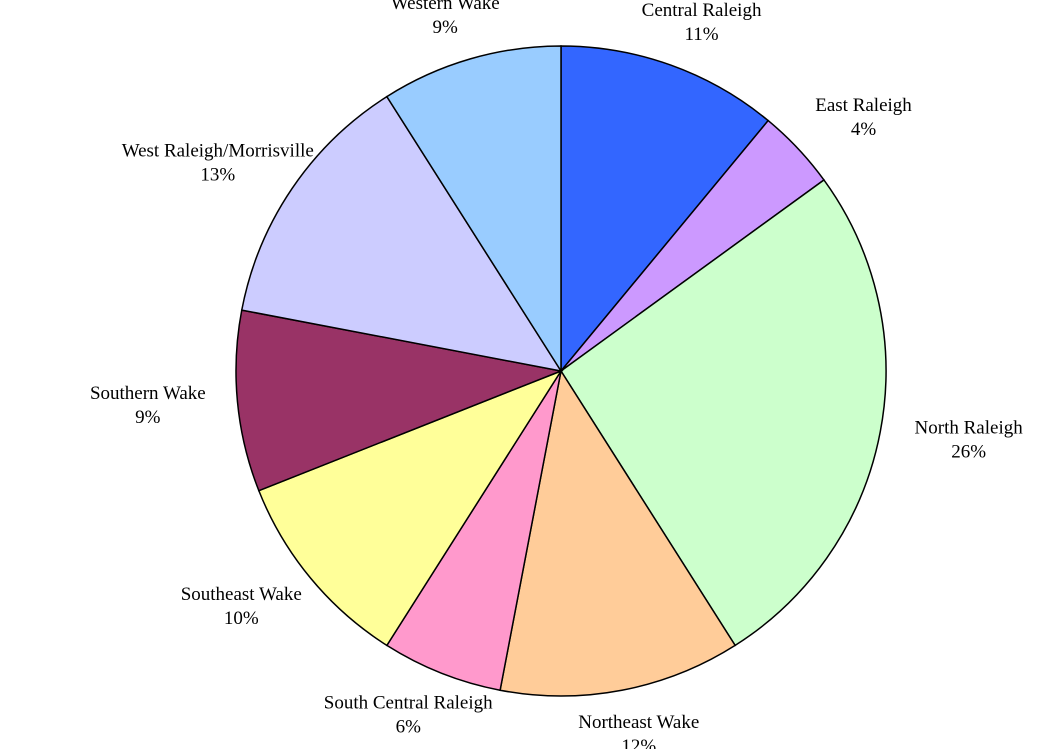 The image size is (1047, 749). Describe the element at coordinates (218, 150) in the screenshot. I see `slice-label: West Raleigh/Morrisville` at that location.